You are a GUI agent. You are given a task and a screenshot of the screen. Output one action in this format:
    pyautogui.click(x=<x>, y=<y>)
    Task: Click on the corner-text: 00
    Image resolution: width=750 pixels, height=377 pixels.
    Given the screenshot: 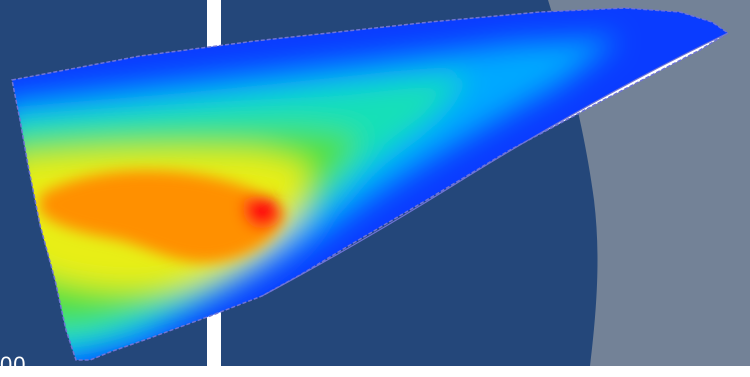 What is the action you would take?
    pyautogui.click(x=13, y=364)
    